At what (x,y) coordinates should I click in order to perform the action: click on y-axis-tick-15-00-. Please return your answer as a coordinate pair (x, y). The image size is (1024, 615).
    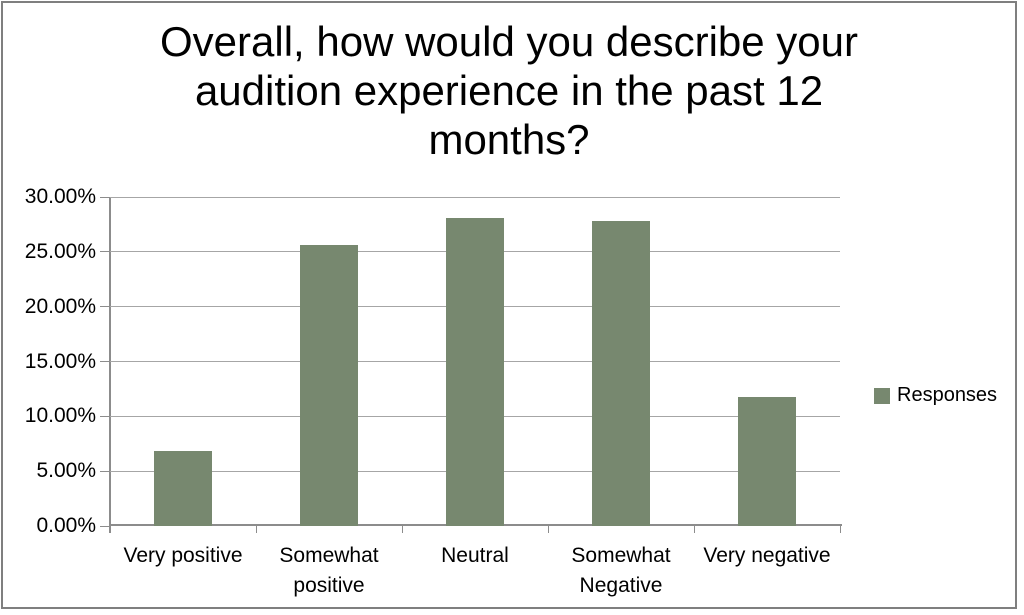
    Looking at the image, I should click on (105, 361).